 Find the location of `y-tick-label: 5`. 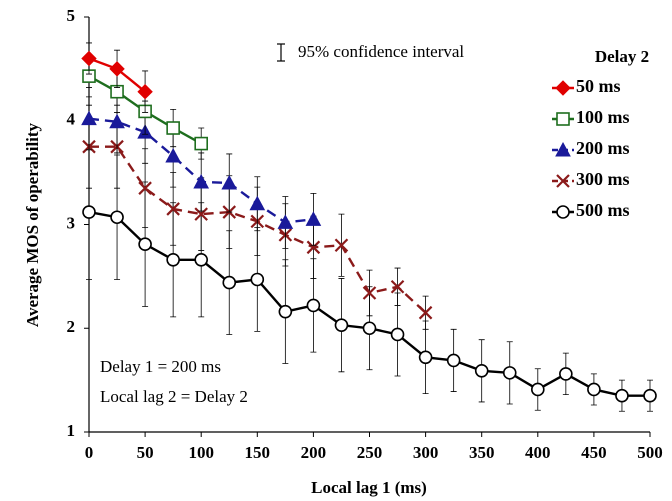

y-tick-label: 5 is located at coordinates (71, 15).